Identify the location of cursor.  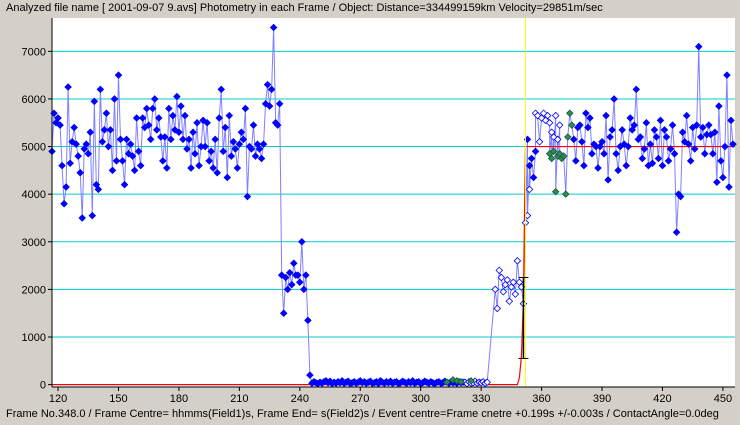
(523, 202).